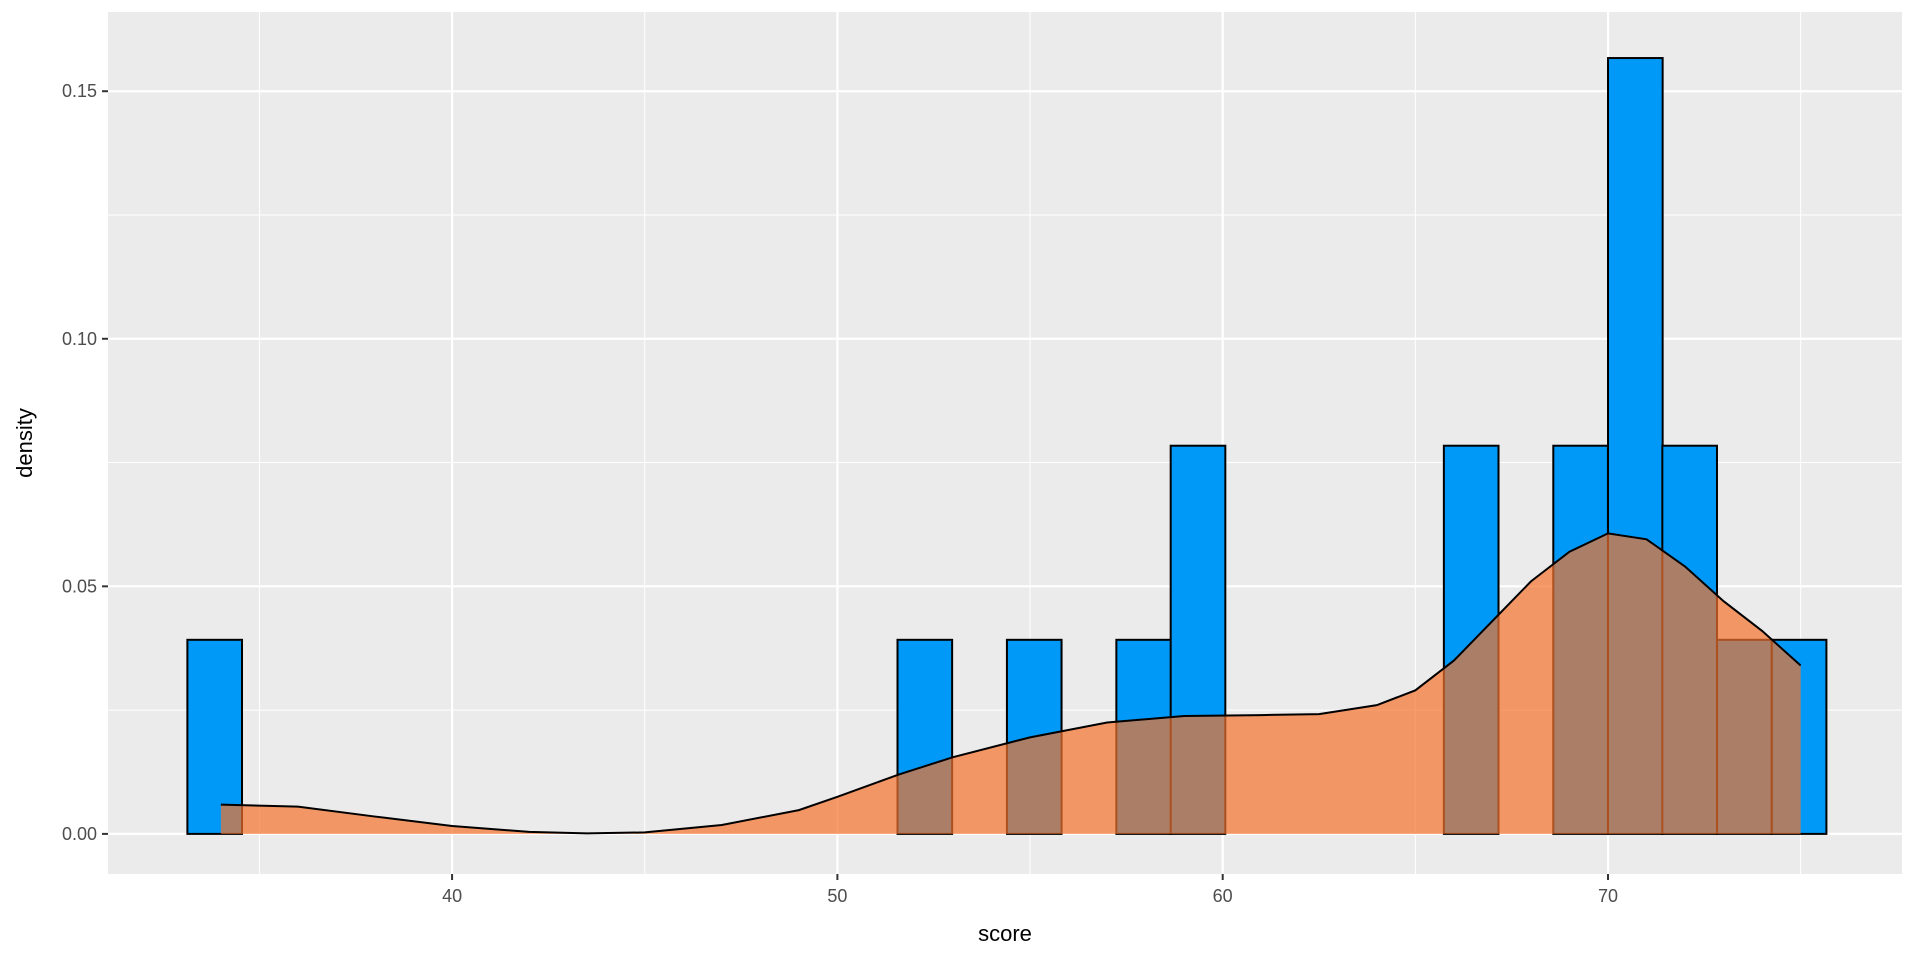 This screenshot has width=1920, height=965. Describe the element at coordinates (837, 896) in the screenshot. I see `x-tick-label: 50` at that location.